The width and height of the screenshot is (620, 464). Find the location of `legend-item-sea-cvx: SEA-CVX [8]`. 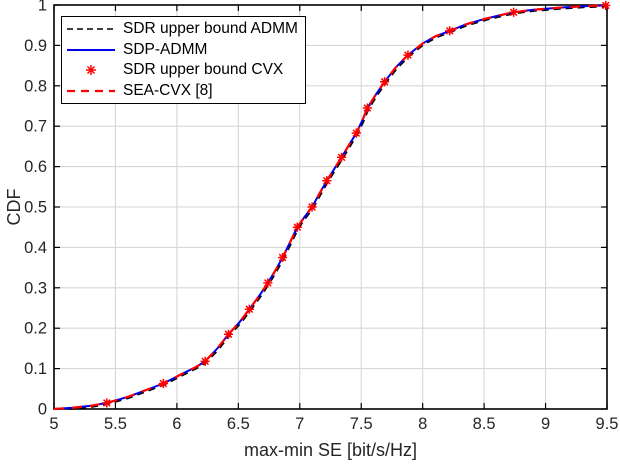

legend-item-sea-cvx: SEA-CVX [8] is located at coordinates (183, 91).